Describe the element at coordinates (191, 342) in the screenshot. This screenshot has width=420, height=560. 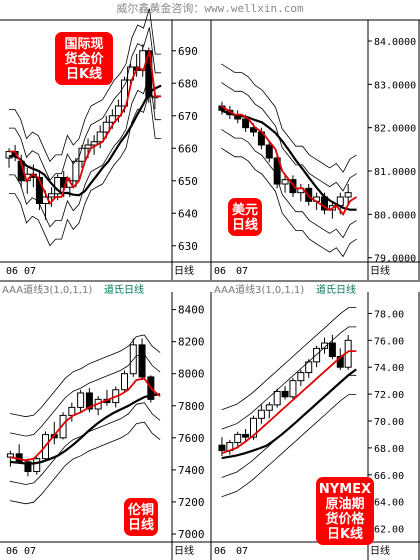
I see `y-tick-label: 8200` at that location.